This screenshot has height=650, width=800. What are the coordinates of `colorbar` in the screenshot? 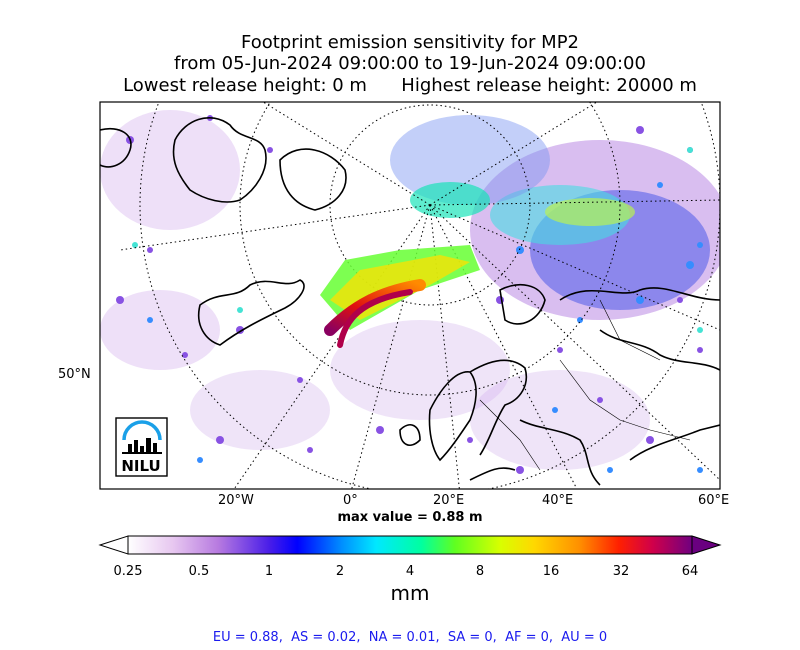 It's located at (410, 545).